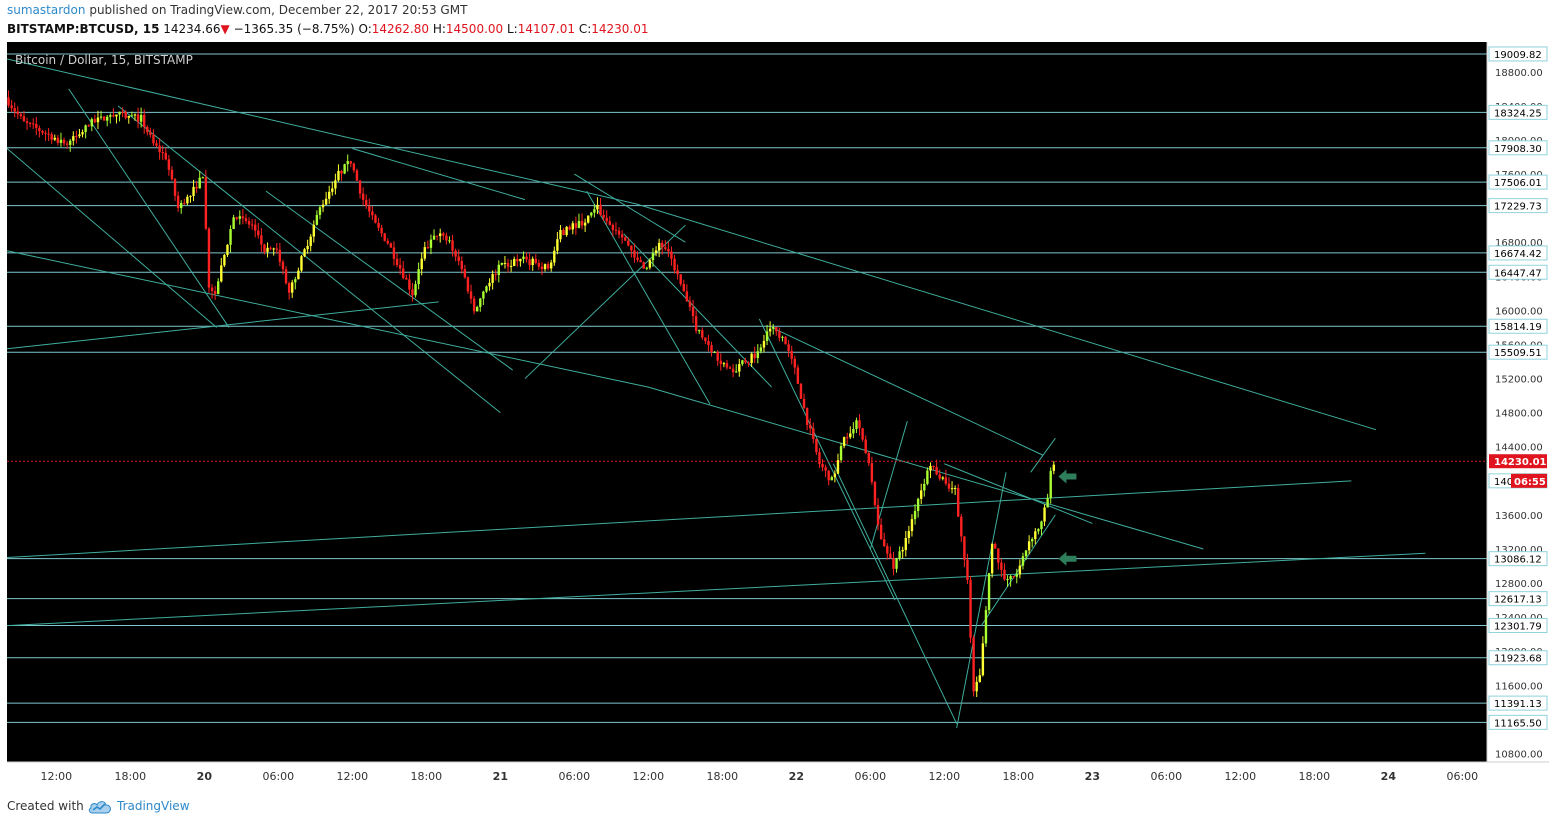 The width and height of the screenshot is (1556, 825). I want to click on price-axis, so click(1518, 416).